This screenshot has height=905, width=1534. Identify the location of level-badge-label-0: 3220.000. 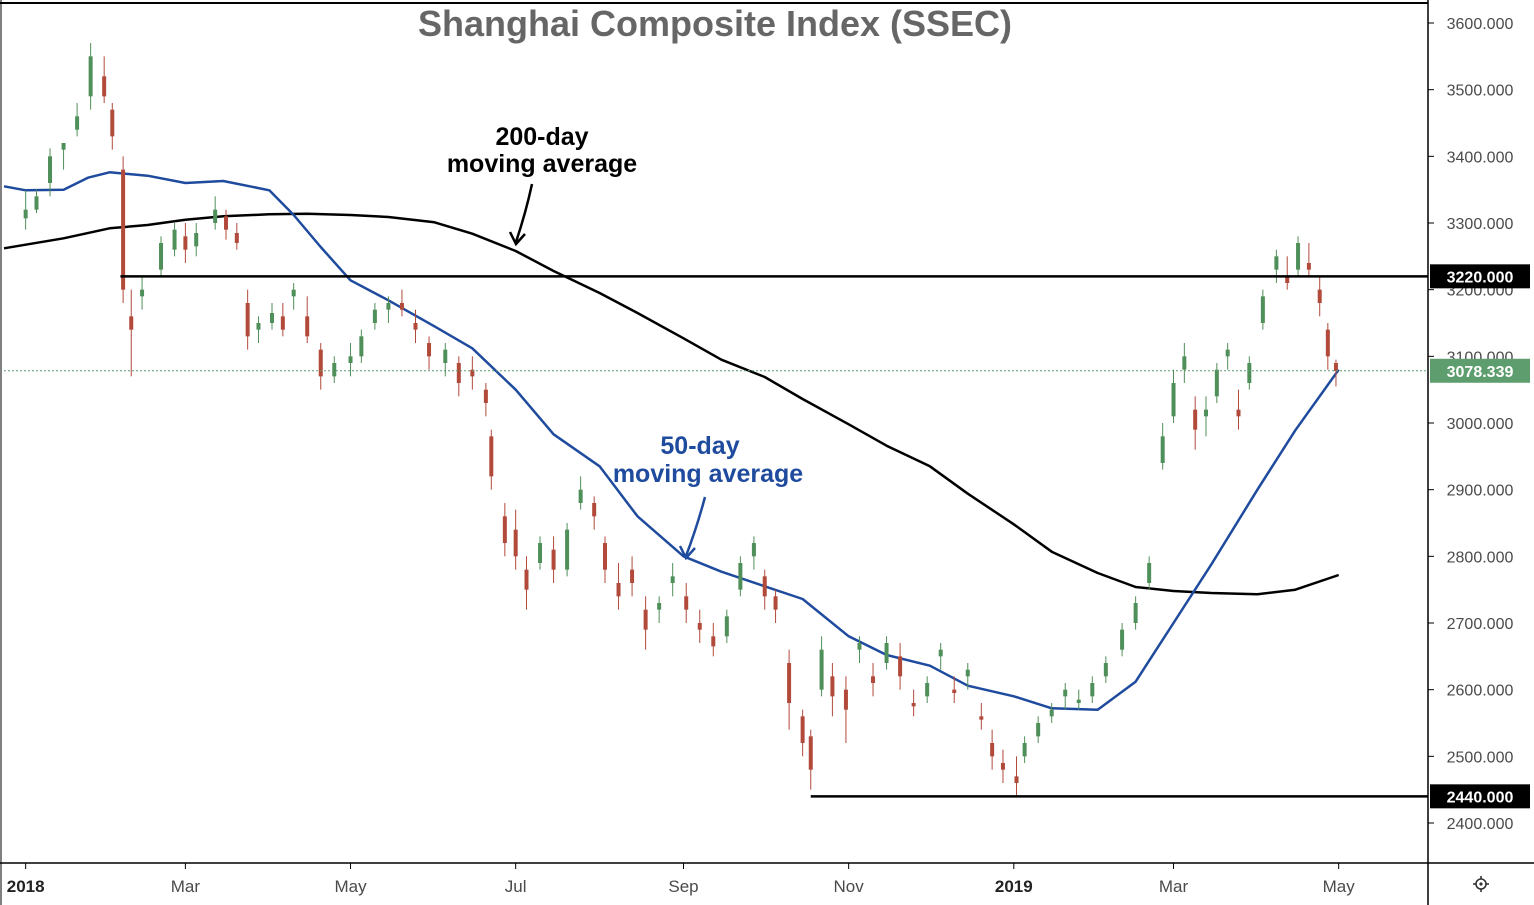
(1480, 277).